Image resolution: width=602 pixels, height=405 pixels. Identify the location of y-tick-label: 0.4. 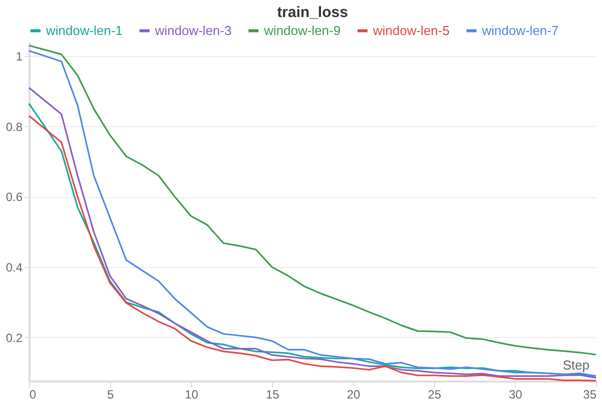
(14, 267).